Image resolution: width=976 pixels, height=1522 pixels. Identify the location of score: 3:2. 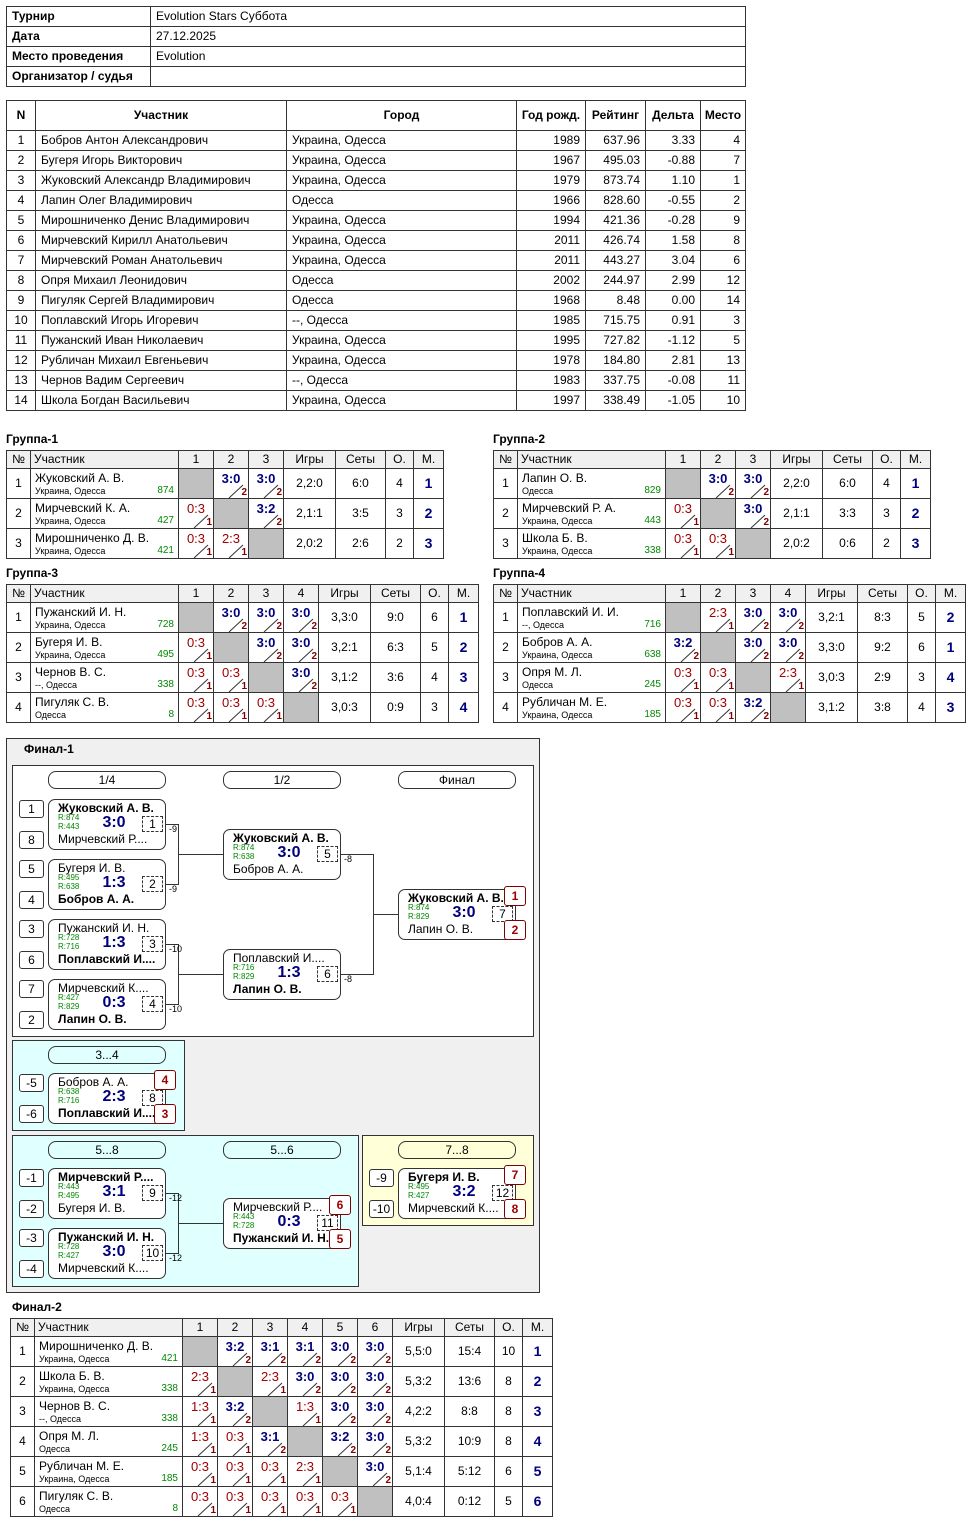
(683, 642).